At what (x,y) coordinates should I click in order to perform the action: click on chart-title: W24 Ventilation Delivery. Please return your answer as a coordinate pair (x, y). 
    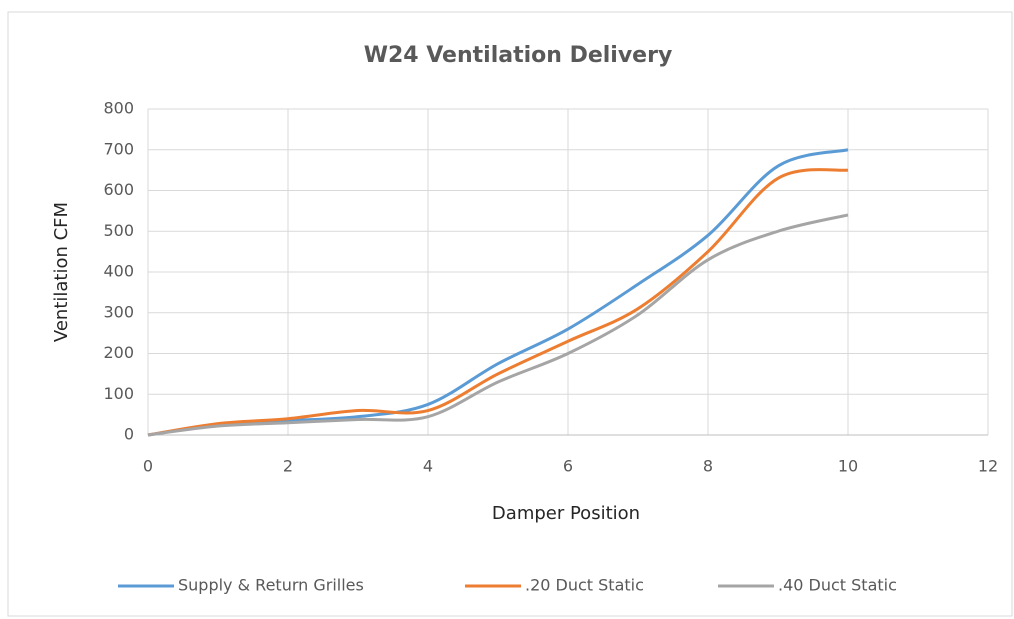
    Looking at the image, I should click on (518, 55).